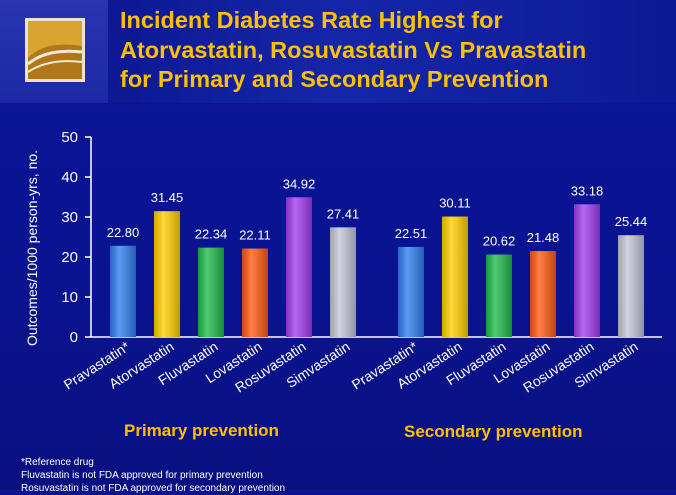  I want to click on title-line-3: for Primary and Secondary Prevention, so click(334, 79).